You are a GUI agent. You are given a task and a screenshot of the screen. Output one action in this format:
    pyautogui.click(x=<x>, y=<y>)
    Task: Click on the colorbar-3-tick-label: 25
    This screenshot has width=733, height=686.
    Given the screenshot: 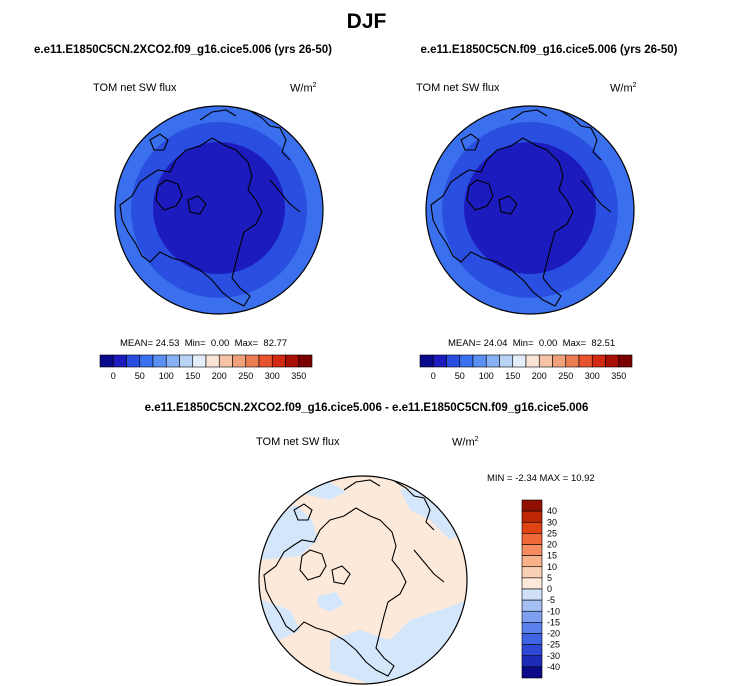 What is the action you would take?
    pyautogui.click(x=552, y=533)
    